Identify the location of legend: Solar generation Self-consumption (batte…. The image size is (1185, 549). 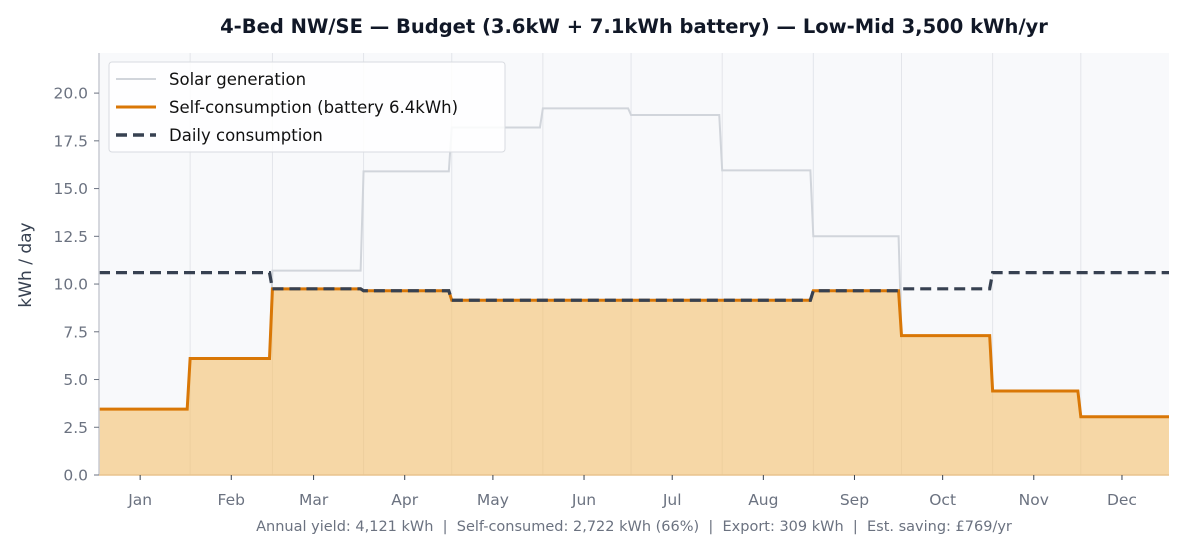
(307, 107).